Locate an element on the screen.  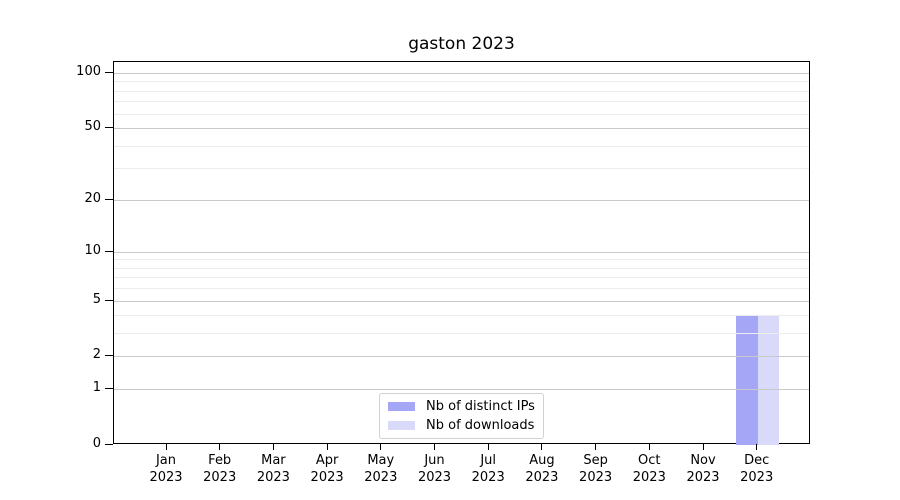
x-tick-mark-jun-2023 is located at coordinates (434, 447).